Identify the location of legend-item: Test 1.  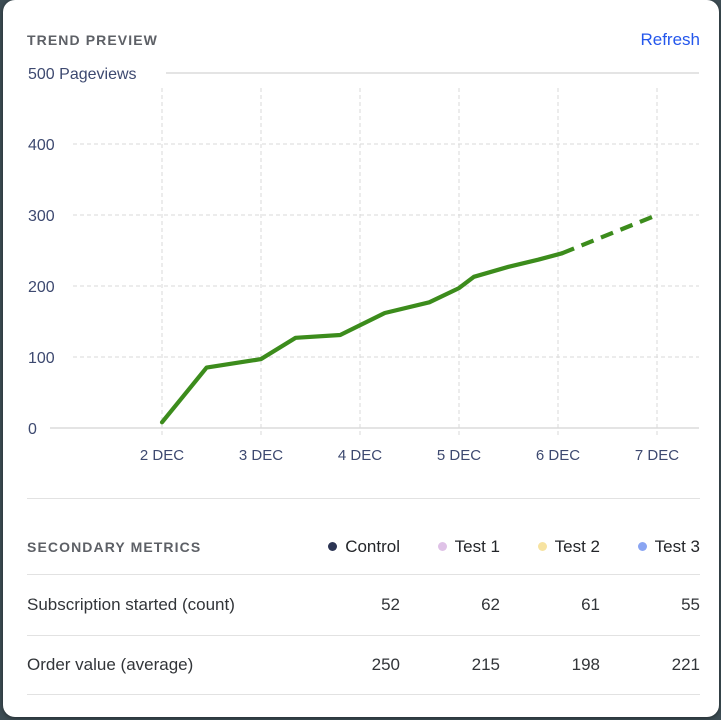
(468, 546).